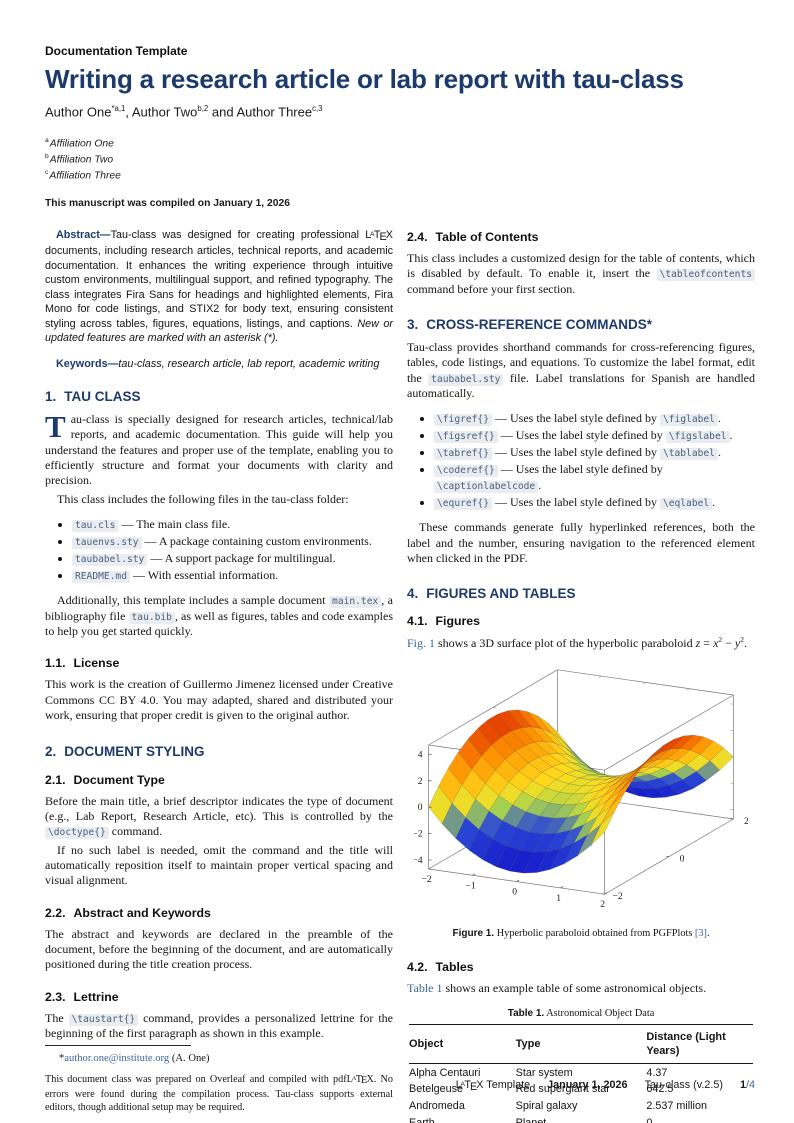 This screenshot has height=1123, width=794. What do you see at coordinates (355, 602) in the screenshot?
I see `inline-code: main.tex` at bounding box center [355, 602].